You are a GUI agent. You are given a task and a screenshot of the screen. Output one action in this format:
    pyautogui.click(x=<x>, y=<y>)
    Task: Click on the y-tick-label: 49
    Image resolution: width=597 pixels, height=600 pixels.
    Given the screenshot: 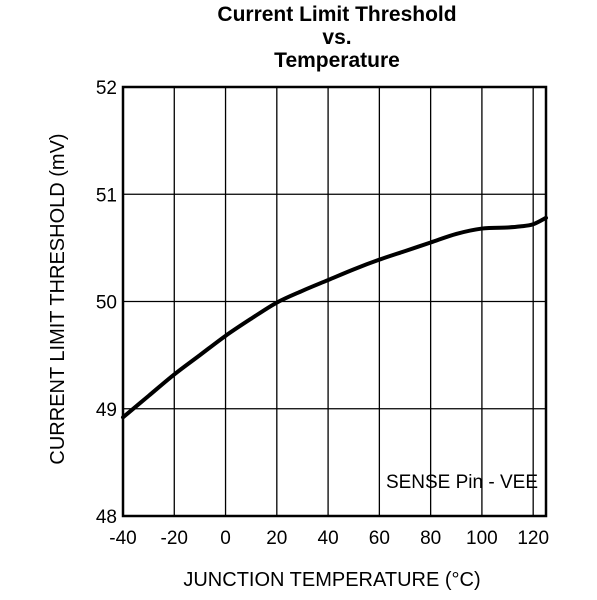 What is the action you would take?
    pyautogui.click(x=106, y=410)
    